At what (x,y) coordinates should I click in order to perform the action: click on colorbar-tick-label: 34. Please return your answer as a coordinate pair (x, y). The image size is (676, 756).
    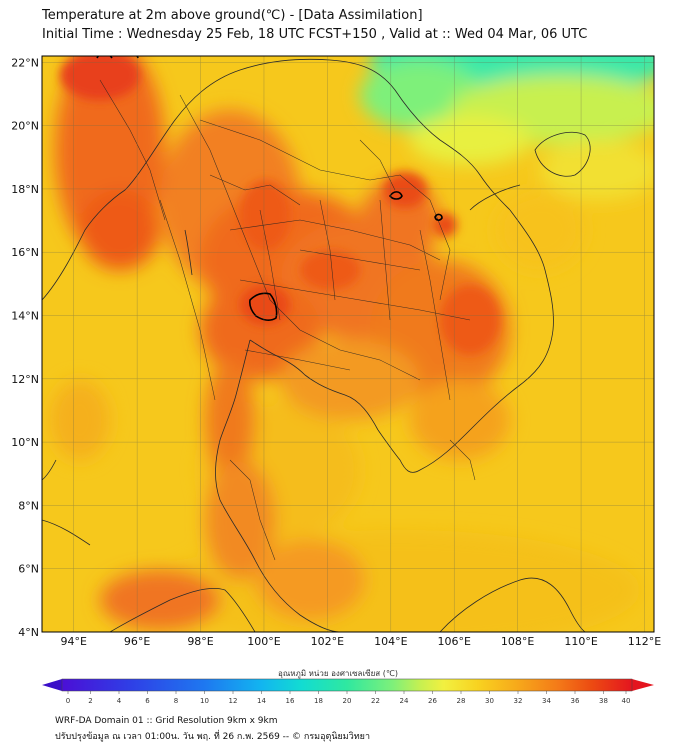
    Looking at the image, I should click on (546, 701).